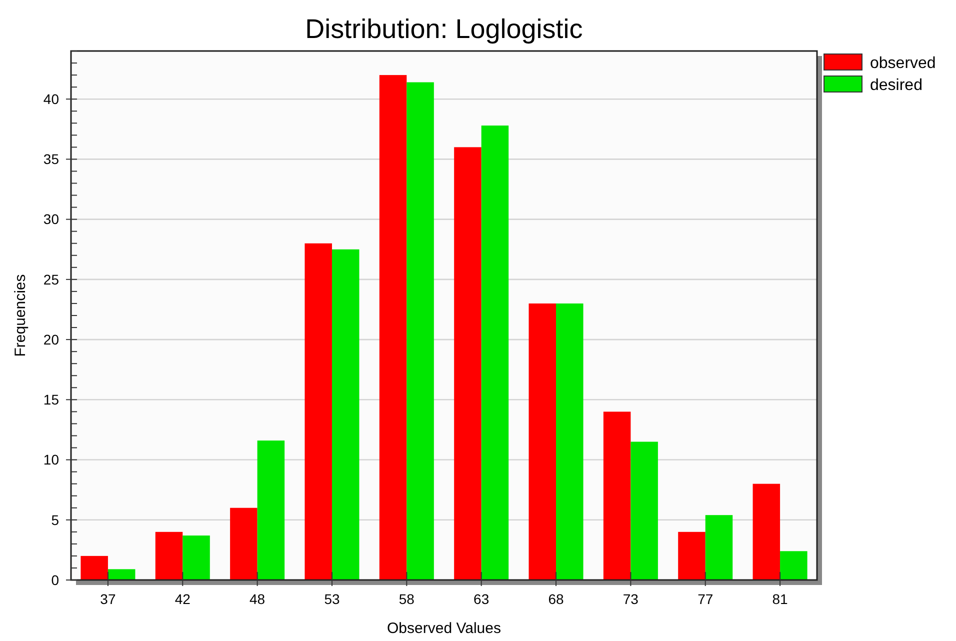 This screenshot has width=956, height=641. Describe the element at coordinates (182, 599) in the screenshot. I see `x-tick-label: 42` at that location.